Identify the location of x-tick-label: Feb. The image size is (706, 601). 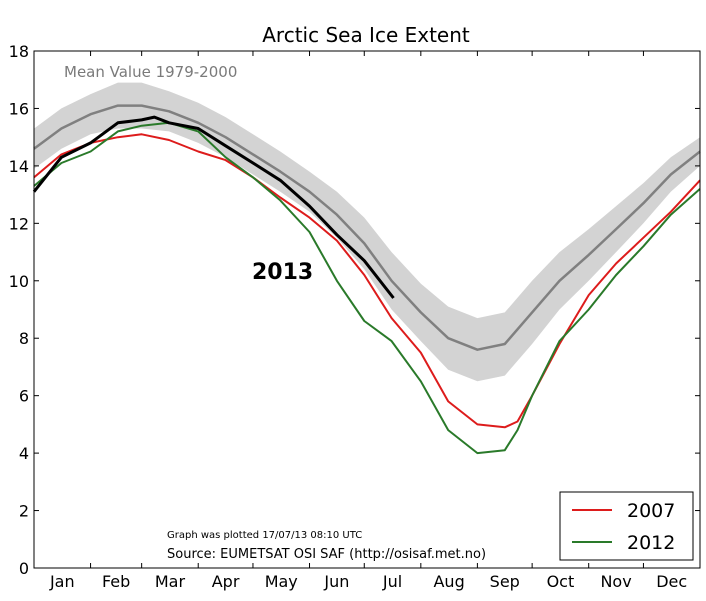
(116, 581).